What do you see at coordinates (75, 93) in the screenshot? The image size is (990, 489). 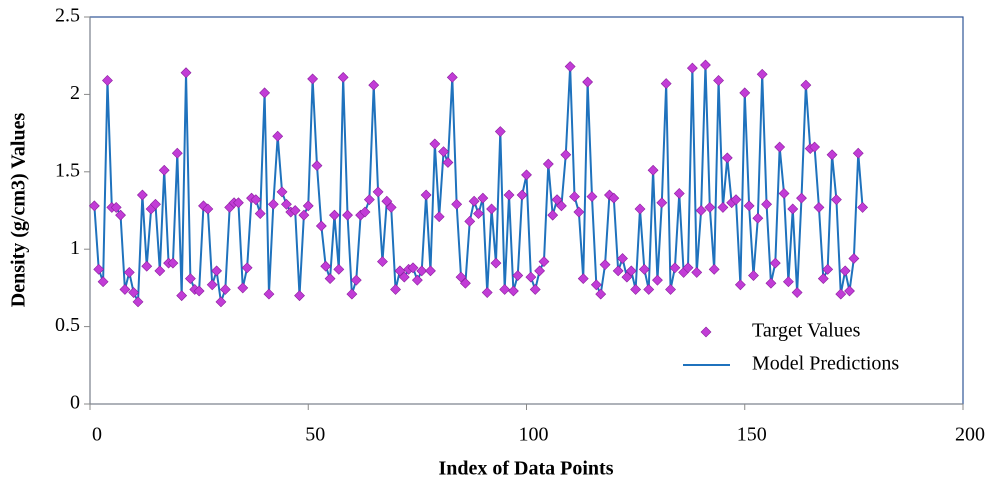 I see `y-tick-label: 2` at bounding box center [75, 93].